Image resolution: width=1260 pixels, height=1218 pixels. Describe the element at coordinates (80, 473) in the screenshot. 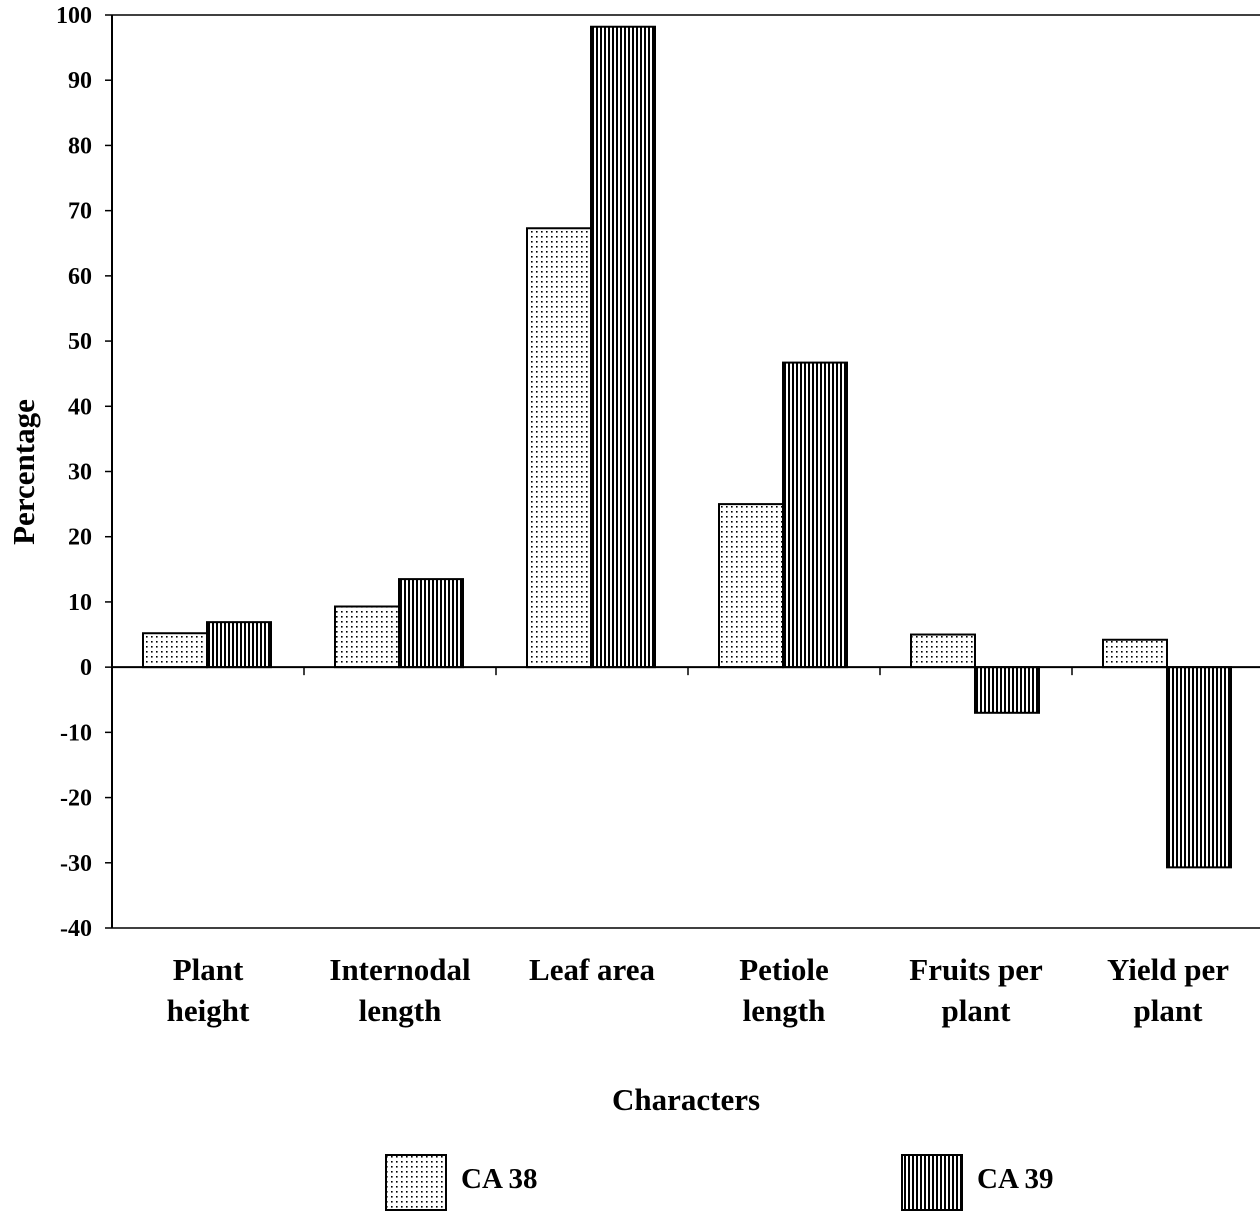

I see `y-tick-label: 30` at that location.